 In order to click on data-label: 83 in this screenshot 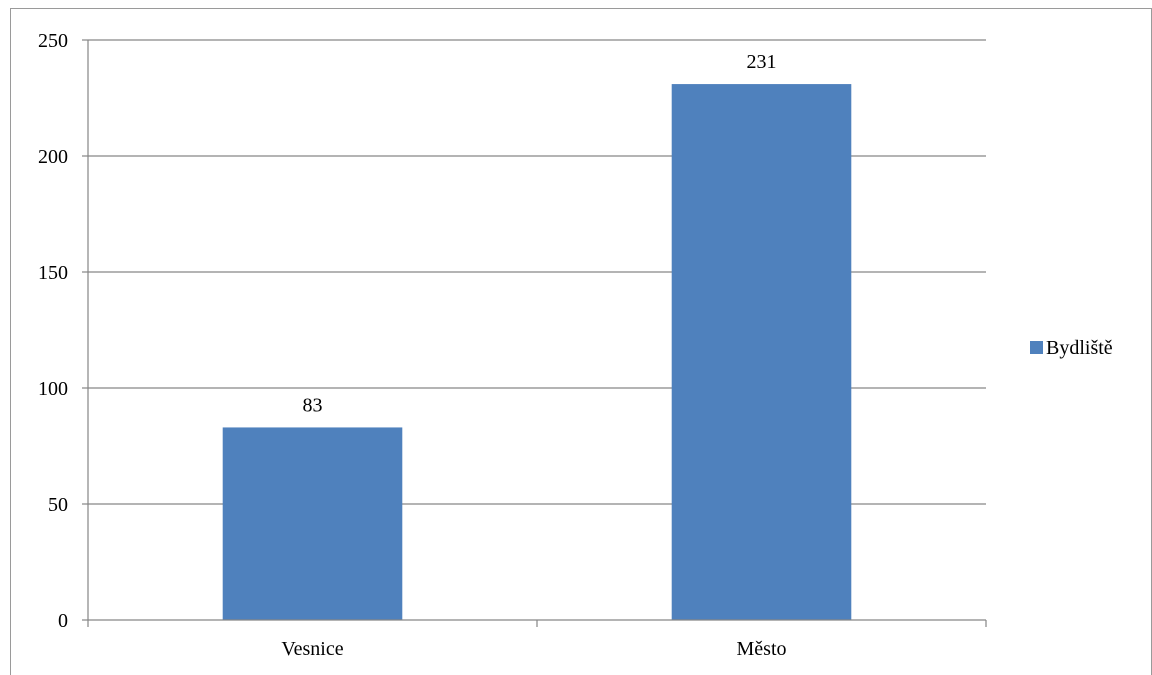, I will do `click(313, 405)`.